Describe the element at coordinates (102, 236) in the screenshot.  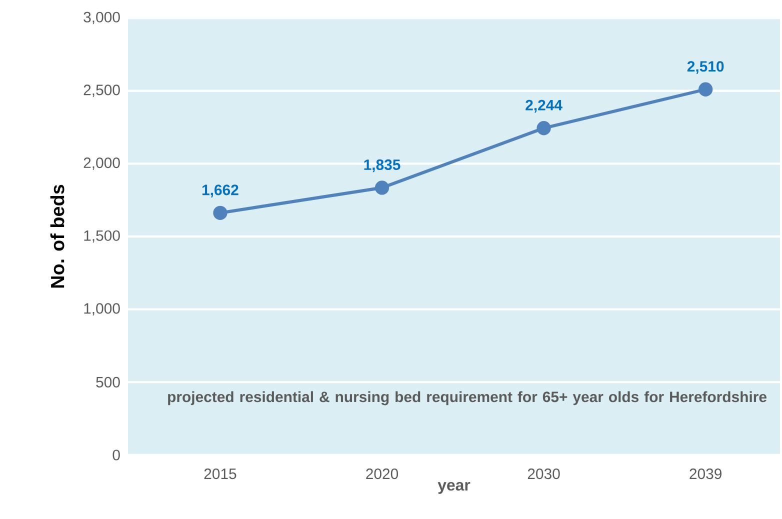
I see `y-tick-label: 1,500` at that location.